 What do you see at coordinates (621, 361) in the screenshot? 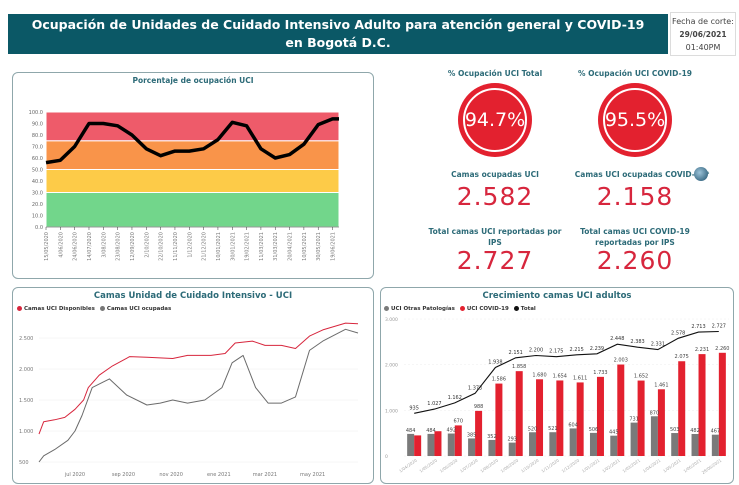
I see `bar-label-covid: 2.003` at bounding box center [621, 361].